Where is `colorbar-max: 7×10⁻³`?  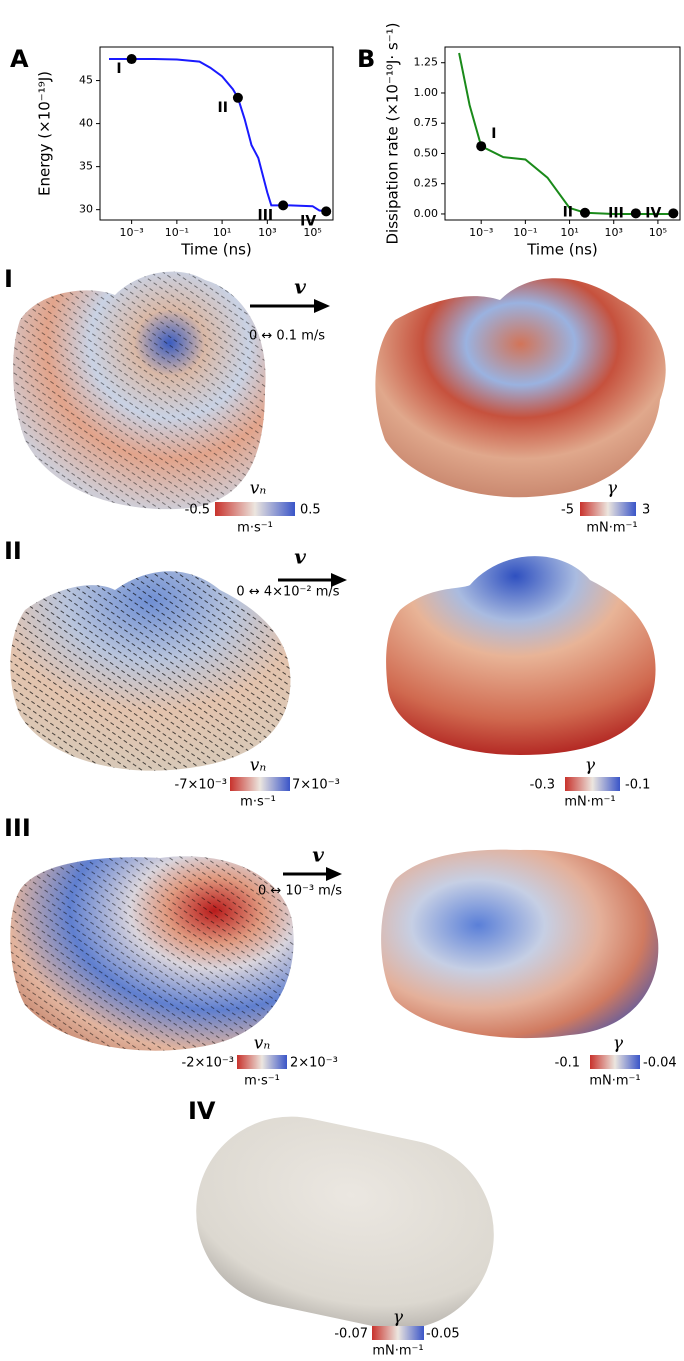
colorbar-max: 7×10⁻³ is located at coordinates (316, 785).